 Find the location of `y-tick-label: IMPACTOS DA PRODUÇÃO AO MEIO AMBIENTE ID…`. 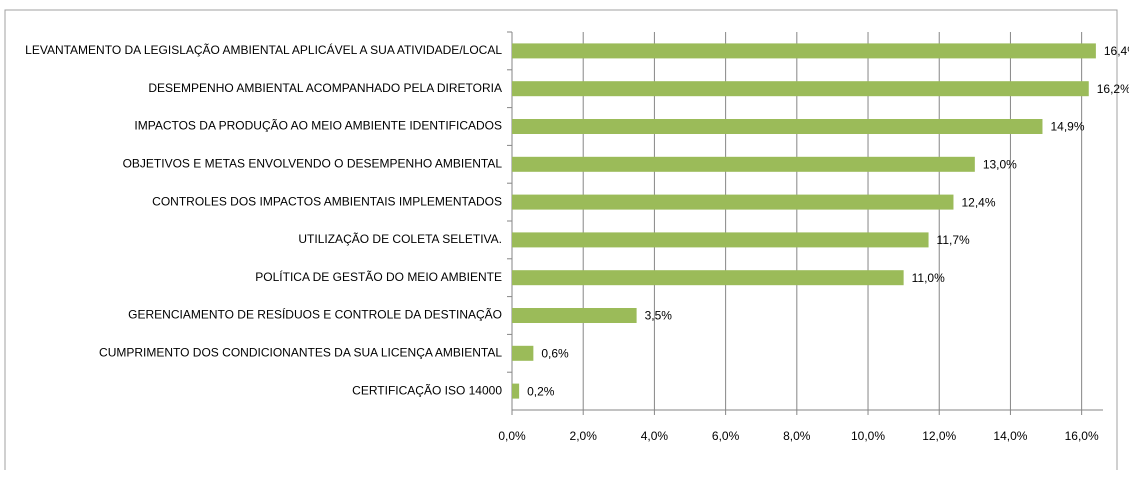

y-tick-label: IMPACTOS DA PRODUÇÃO AO MEIO AMBIENTE ID… is located at coordinates (318, 126).